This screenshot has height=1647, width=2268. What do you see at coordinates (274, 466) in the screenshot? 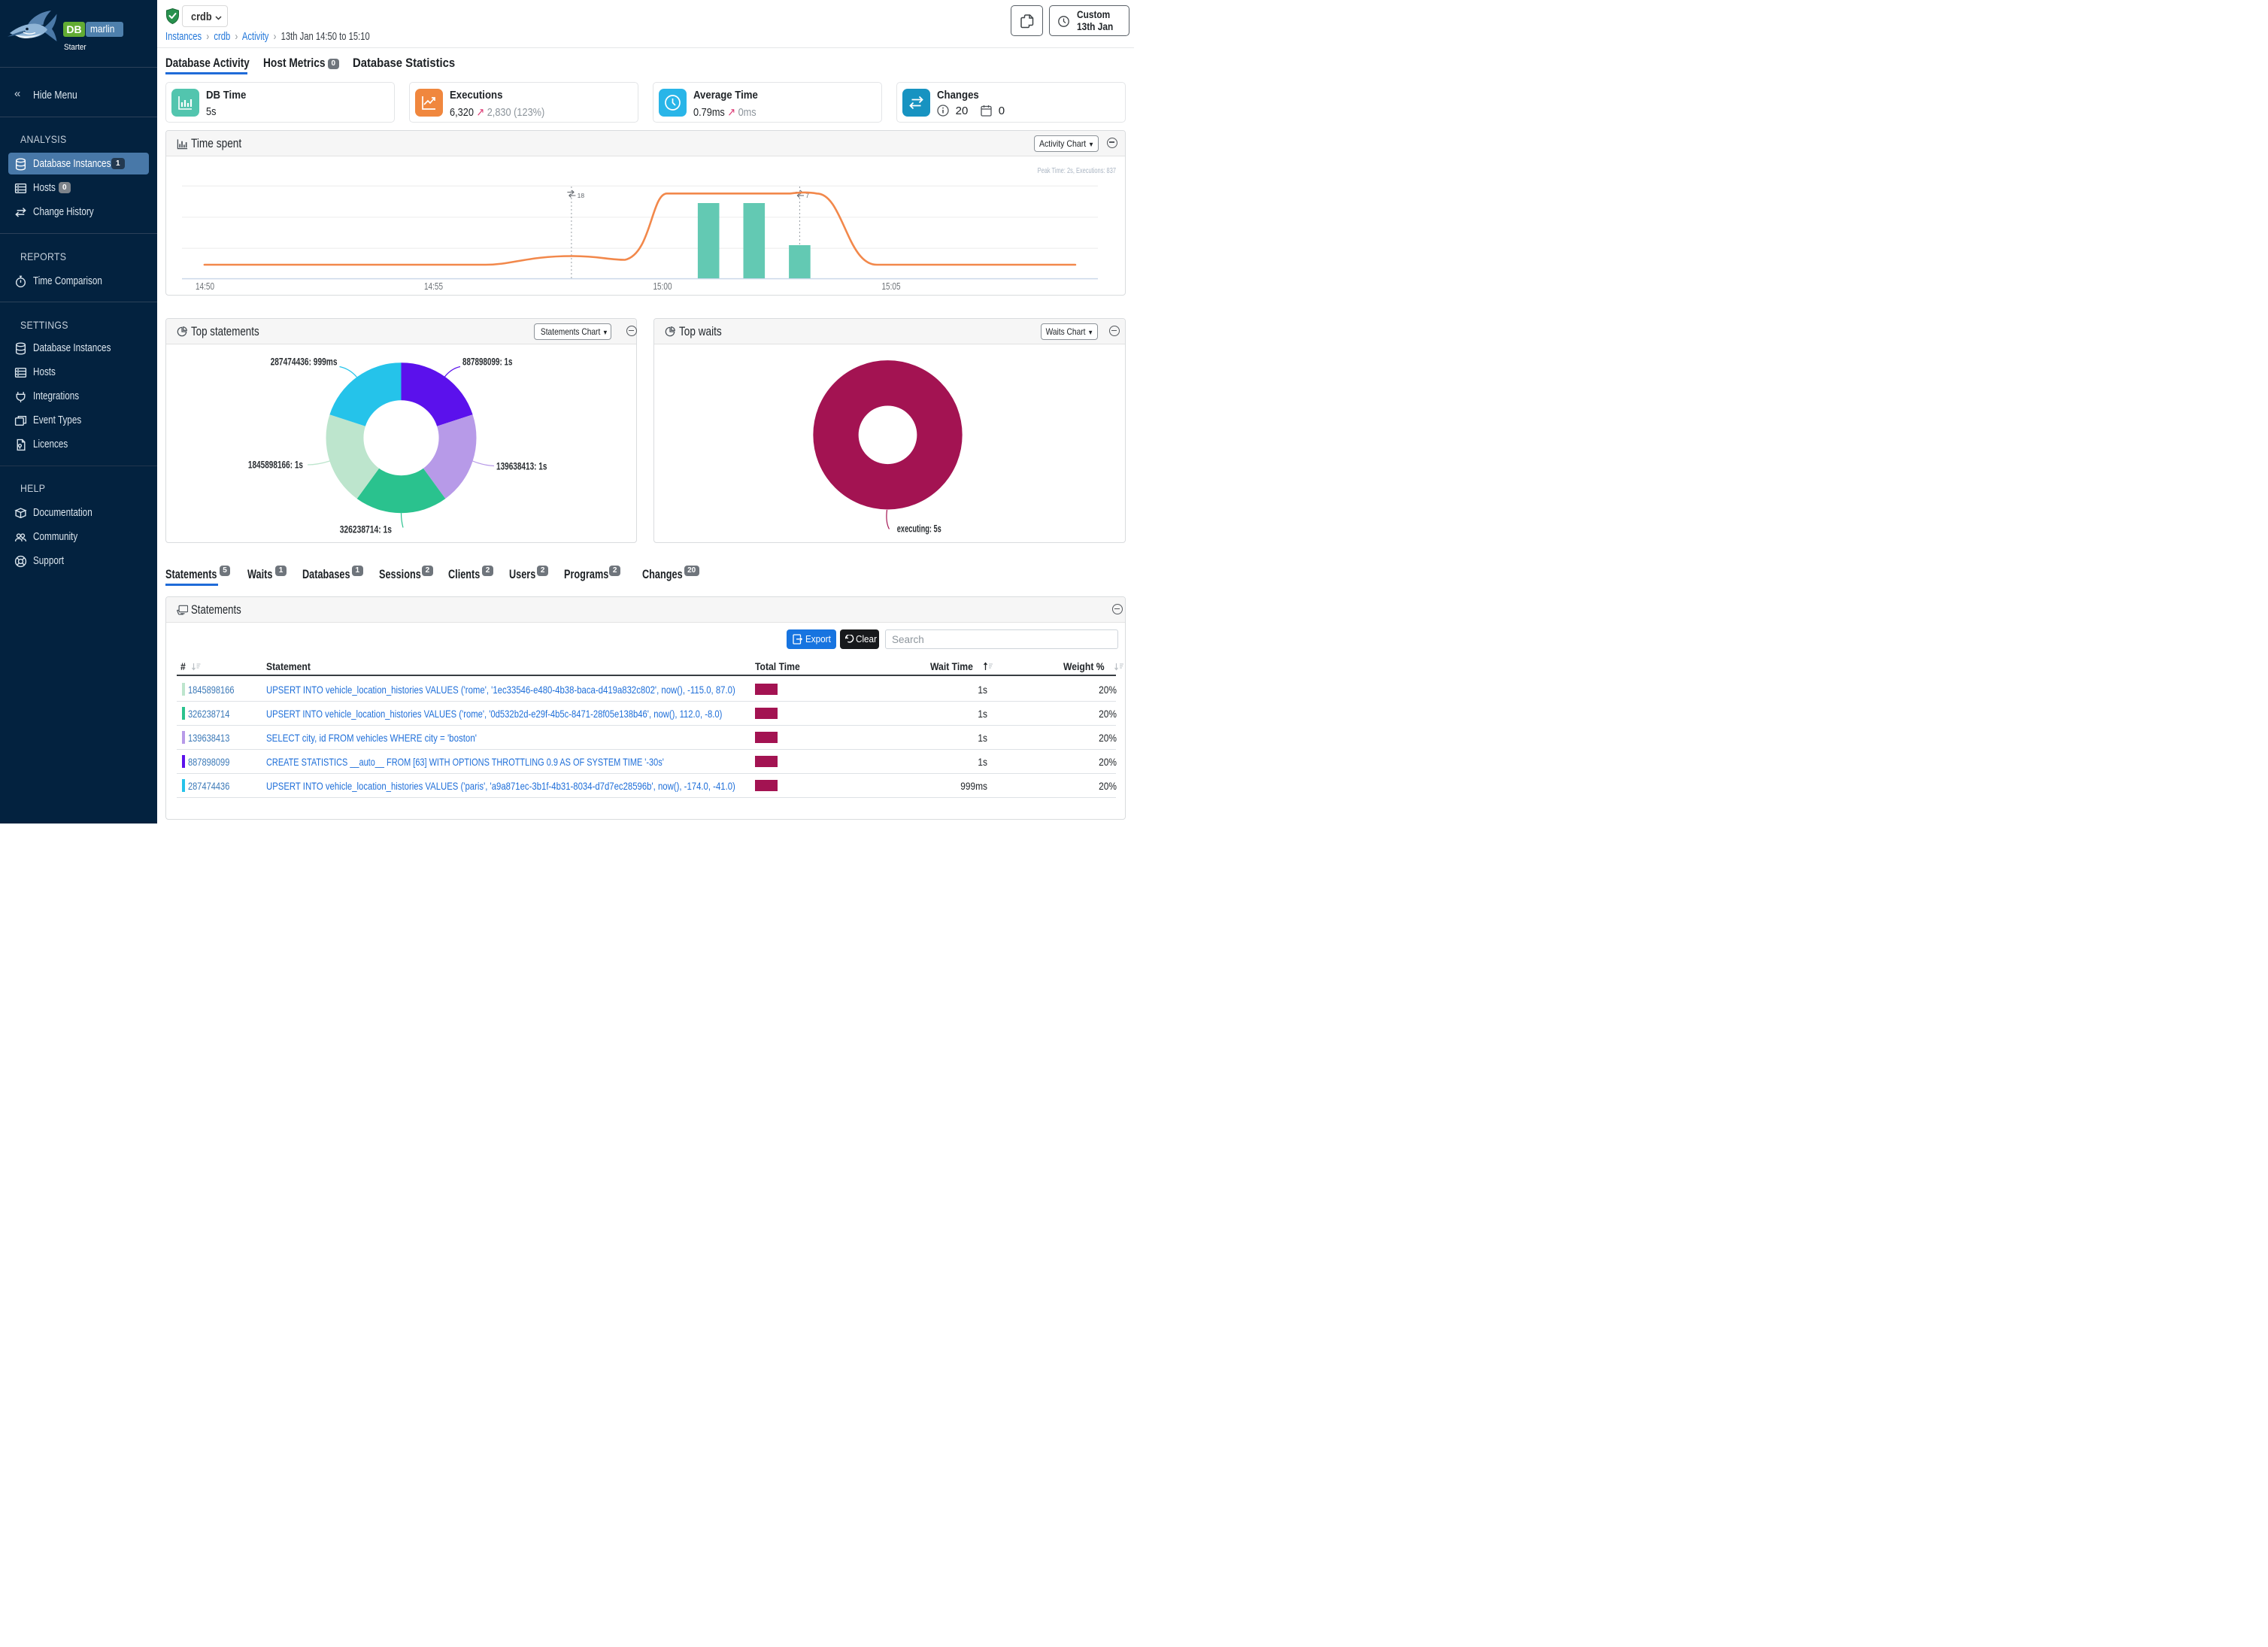
I see `svg-text: 1845898166: 1s` at bounding box center [274, 466].